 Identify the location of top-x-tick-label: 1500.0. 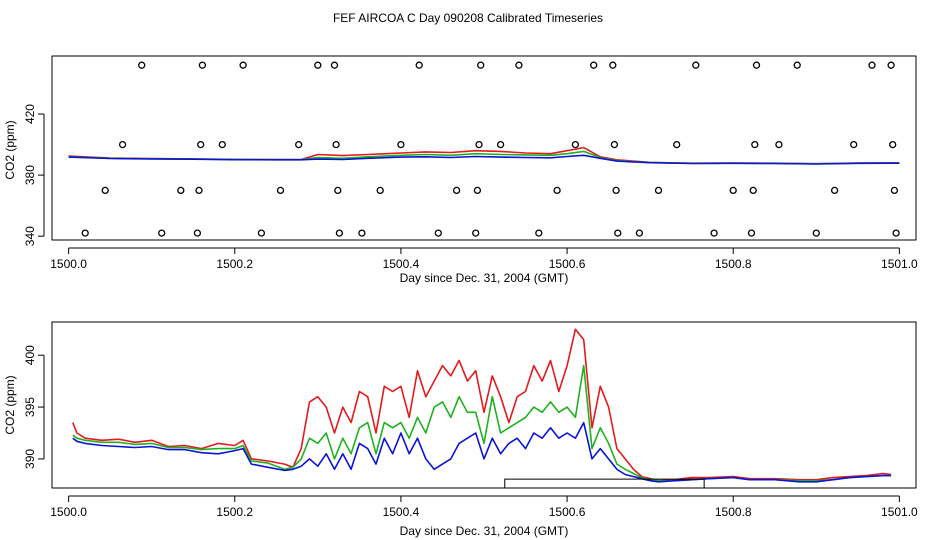
(68, 264).